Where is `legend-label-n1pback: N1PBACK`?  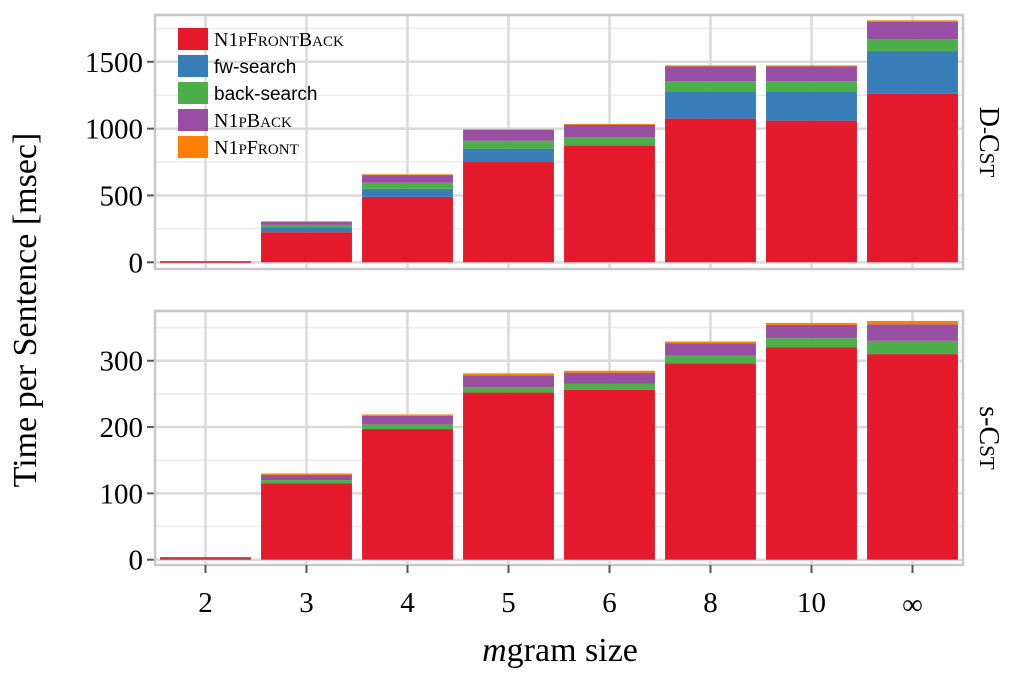 legend-label-n1pback: N1PBACK is located at coordinates (253, 121).